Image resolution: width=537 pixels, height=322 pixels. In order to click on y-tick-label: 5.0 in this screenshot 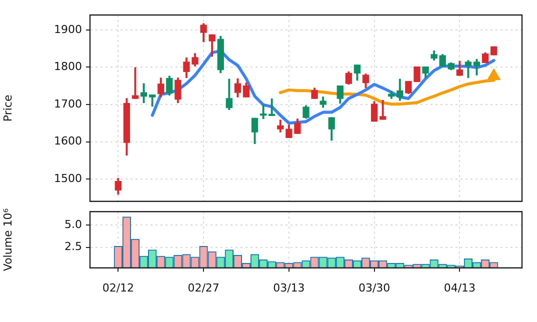, I will do `click(73, 224)`.